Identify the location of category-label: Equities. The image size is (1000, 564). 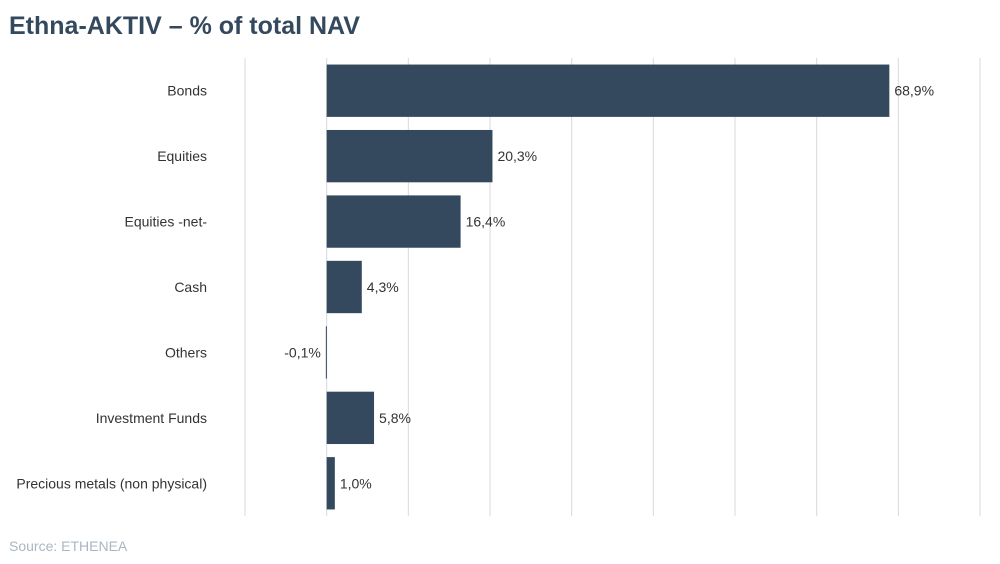
(182, 156).